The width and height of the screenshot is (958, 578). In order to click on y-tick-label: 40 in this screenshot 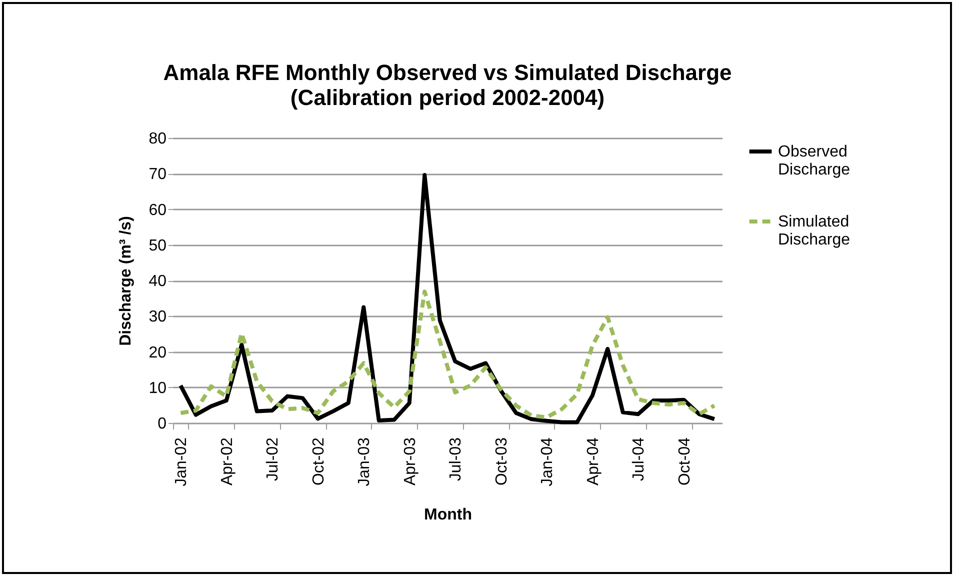, I will do `click(157, 281)`.